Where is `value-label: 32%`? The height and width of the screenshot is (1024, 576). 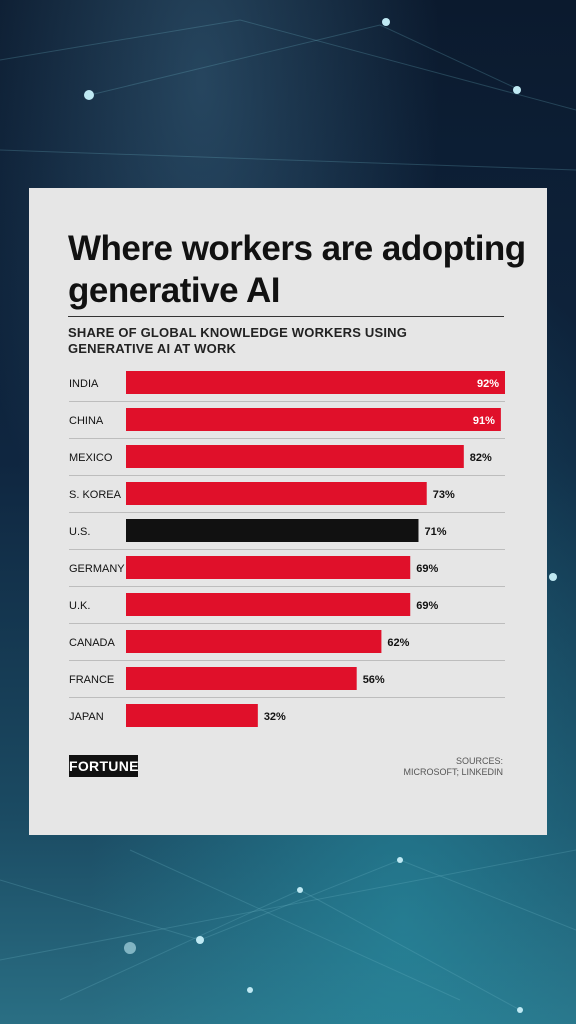
value-label: 32% is located at coordinates (275, 717).